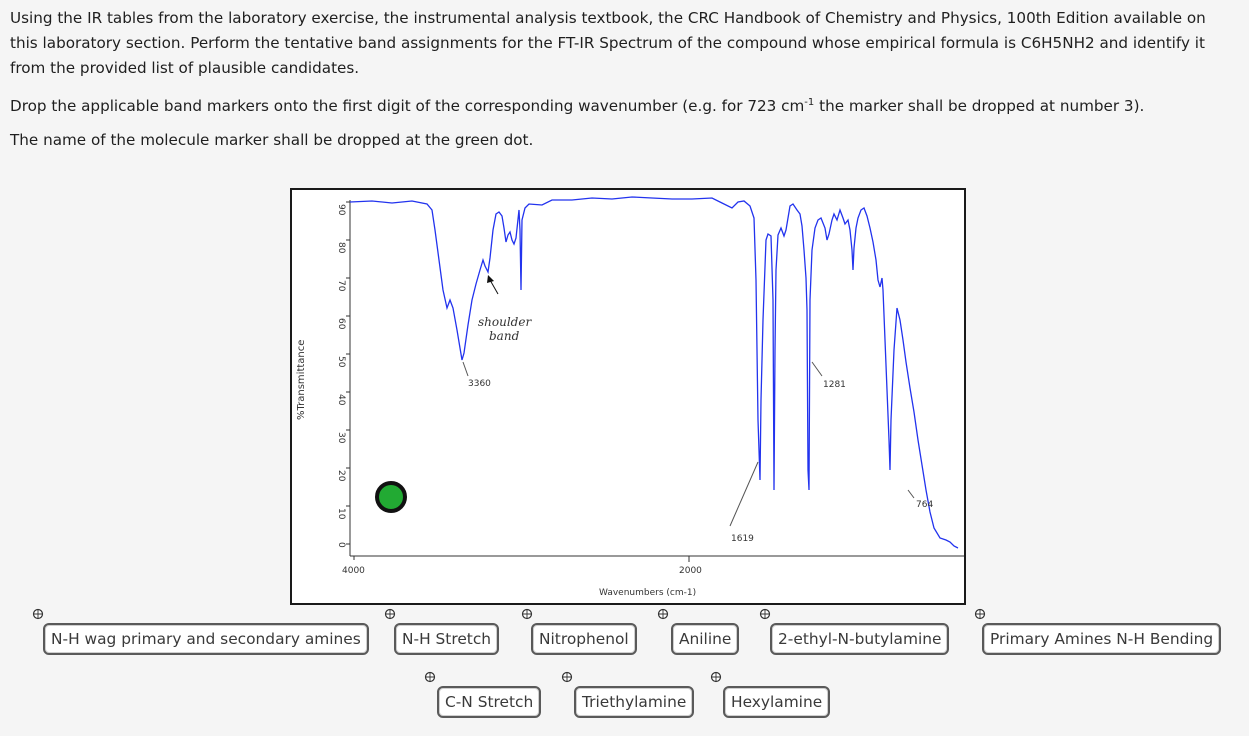 This screenshot has width=1249, height=736. What do you see at coordinates (690, 571) in the screenshot?
I see `x-tick-2000: 2000` at bounding box center [690, 571].